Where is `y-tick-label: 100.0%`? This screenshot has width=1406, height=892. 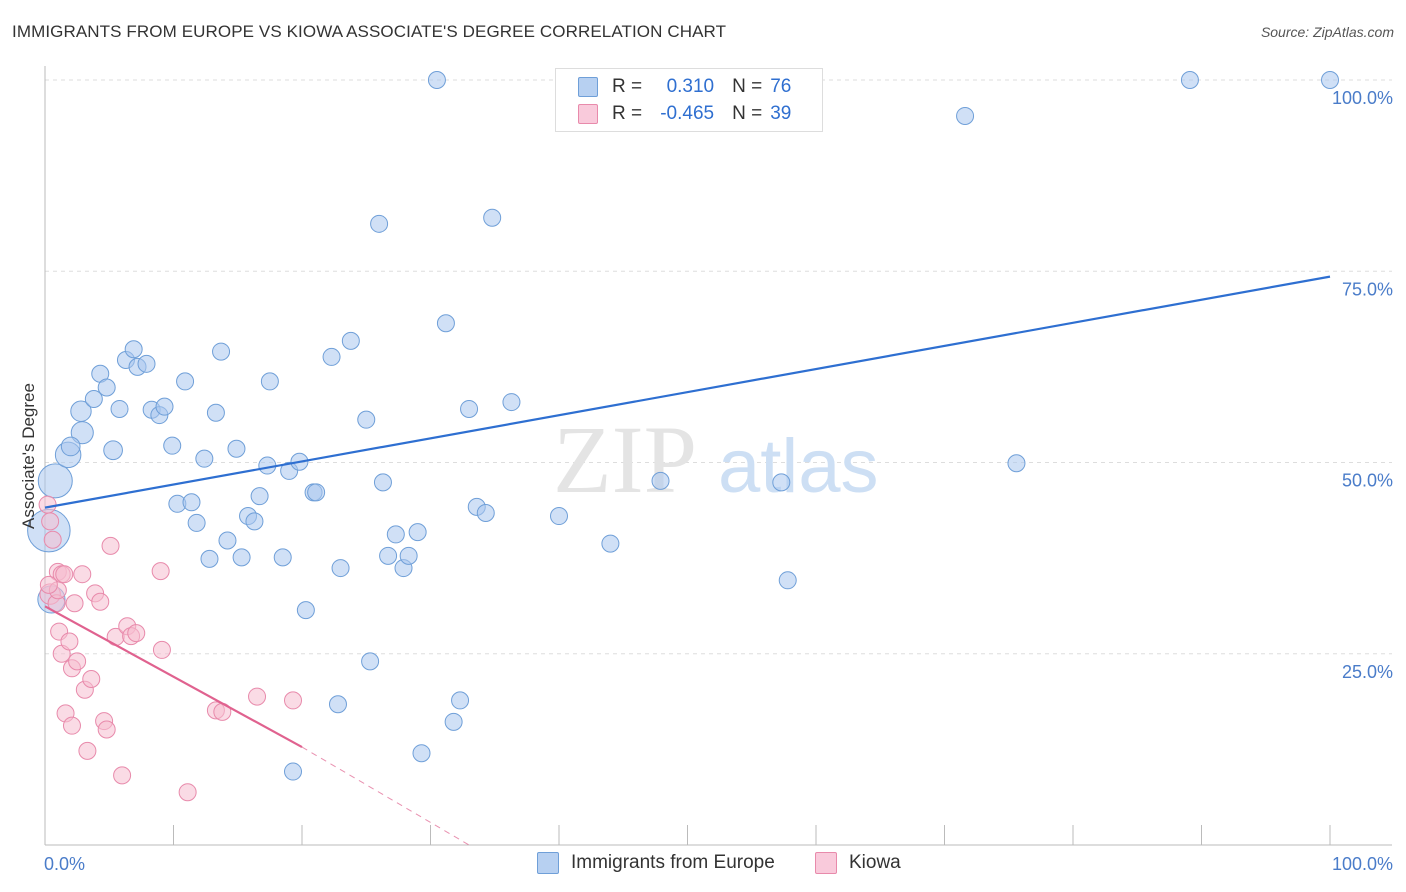 y-tick-label: 100.0% is located at coordinates (1362, 98).